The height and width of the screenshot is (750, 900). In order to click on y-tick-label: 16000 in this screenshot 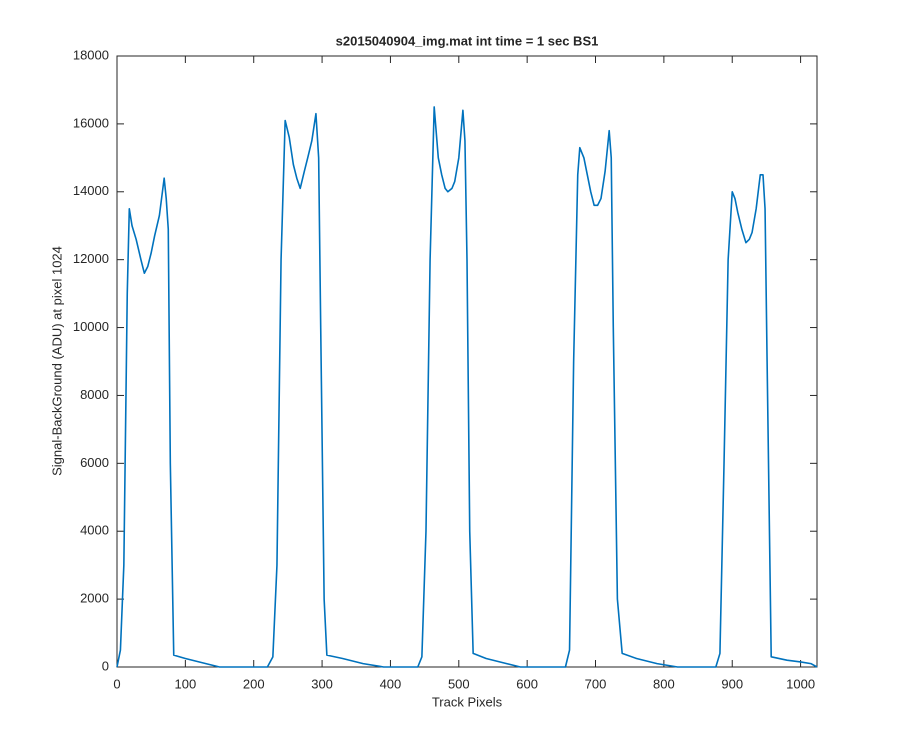, I will do `click(91, 122)`.